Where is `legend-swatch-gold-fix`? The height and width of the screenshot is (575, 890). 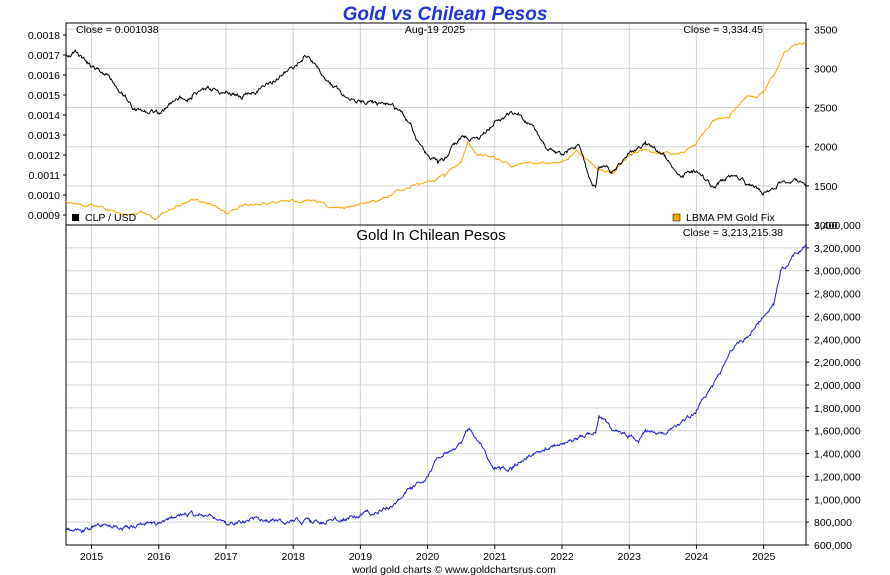 legend-swatch-gold-fix is located at coordinates (676, 217).